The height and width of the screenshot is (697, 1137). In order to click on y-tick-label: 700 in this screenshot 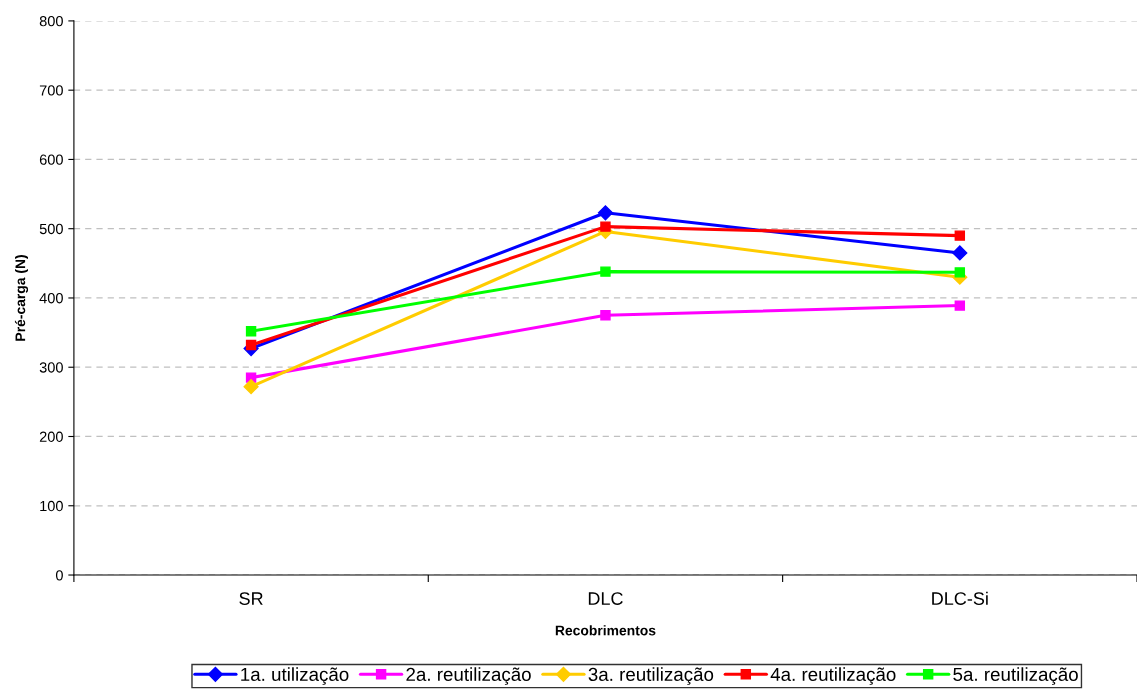, I will do `click(51, 90)`.